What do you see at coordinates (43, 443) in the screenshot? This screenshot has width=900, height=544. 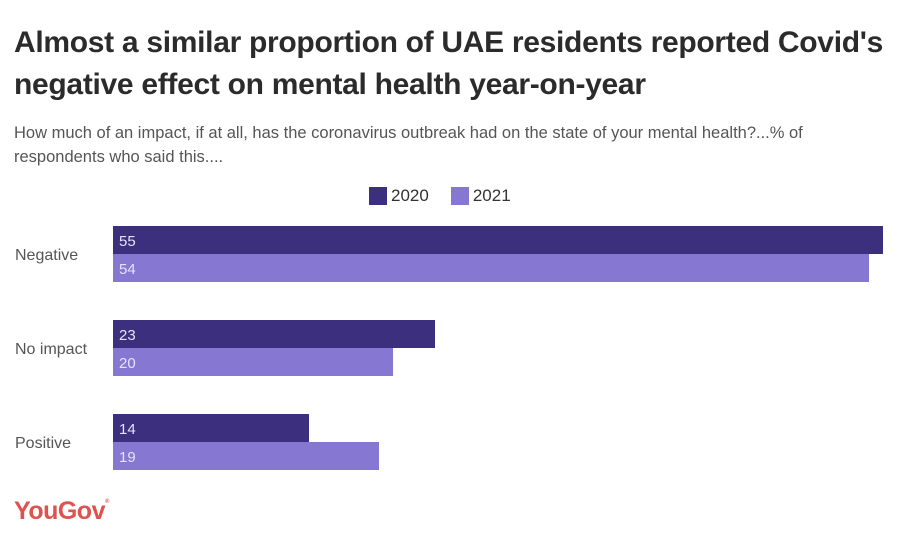 I see `category-label: Positive` at bounding box center [43, 443].